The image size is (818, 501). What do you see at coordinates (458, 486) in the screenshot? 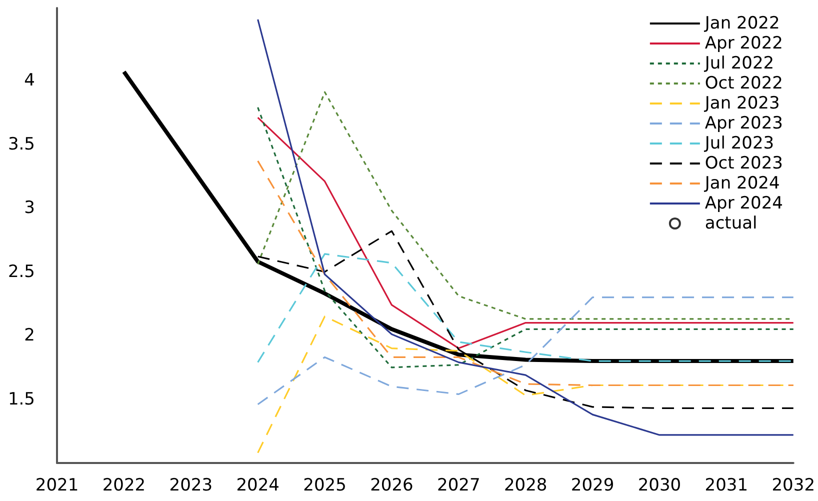
I see `x-tick-label: 2027` at bounding box center [458, 486].